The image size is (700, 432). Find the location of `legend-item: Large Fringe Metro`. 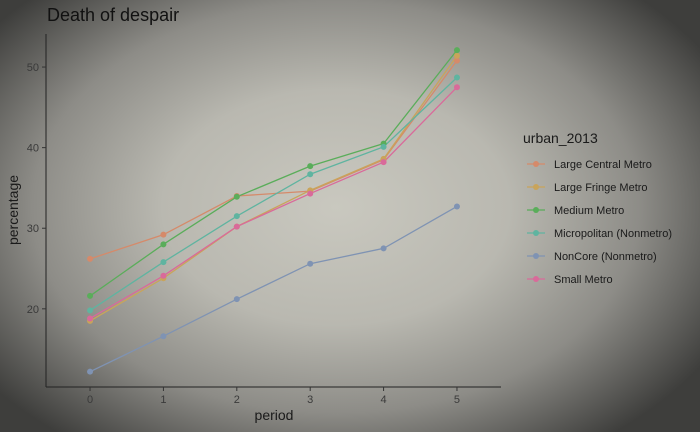

legend-item: Large Fringe Metro is located at coordinates (587, 188).